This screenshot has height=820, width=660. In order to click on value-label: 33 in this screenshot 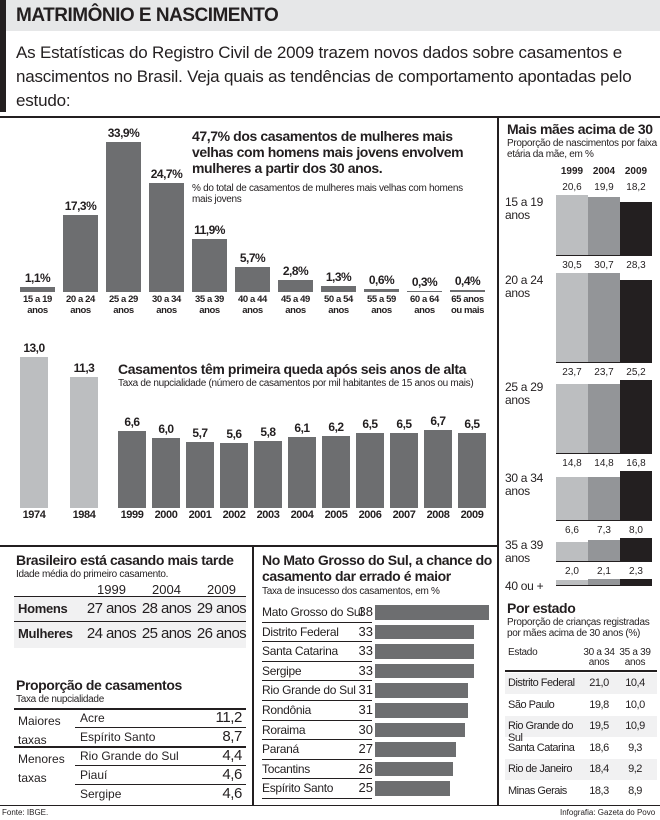, I will do `click(365, 631)`.